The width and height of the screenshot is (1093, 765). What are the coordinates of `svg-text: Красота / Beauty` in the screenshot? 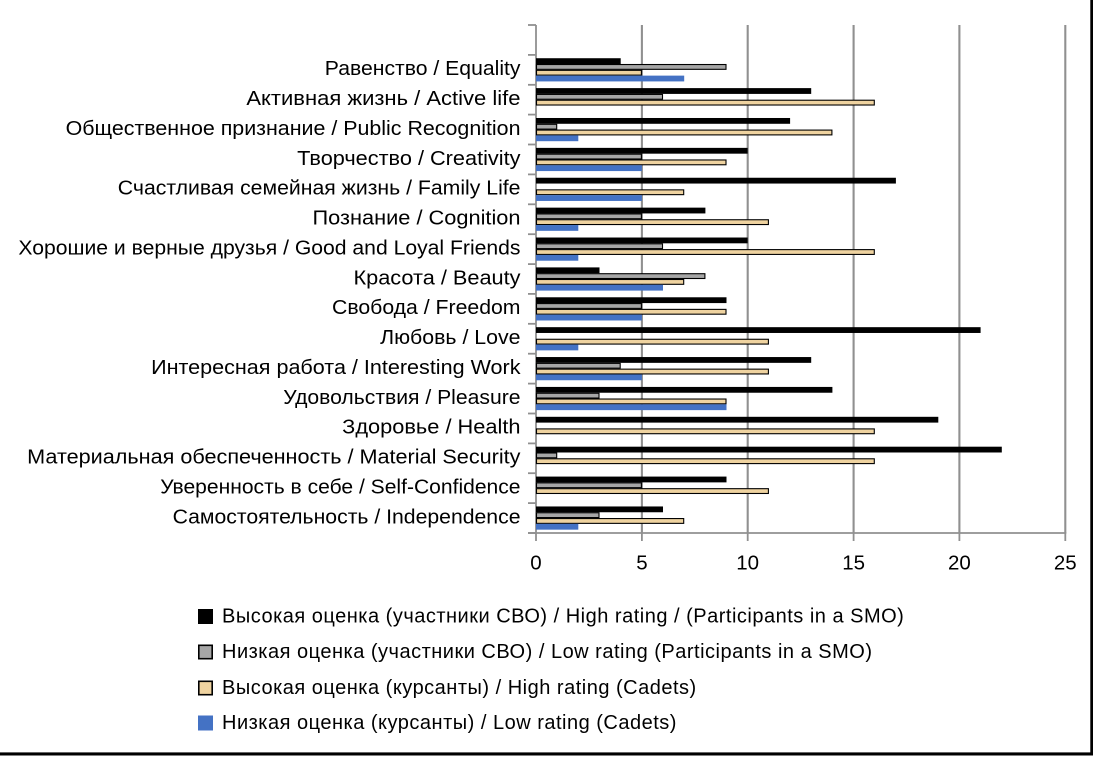 It's located at (437, 278).